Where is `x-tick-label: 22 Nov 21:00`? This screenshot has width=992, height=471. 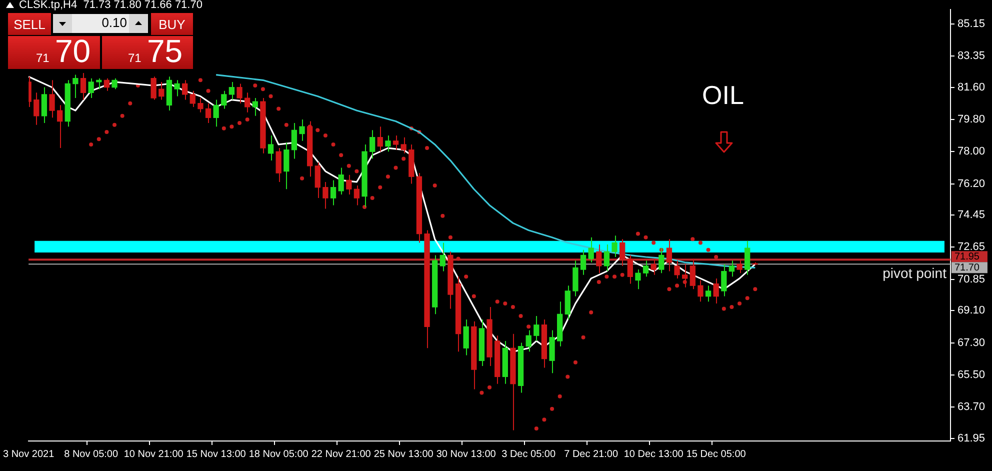 x-tick-label: 22 Nov 21:00 is located at coordinates (341, 454).